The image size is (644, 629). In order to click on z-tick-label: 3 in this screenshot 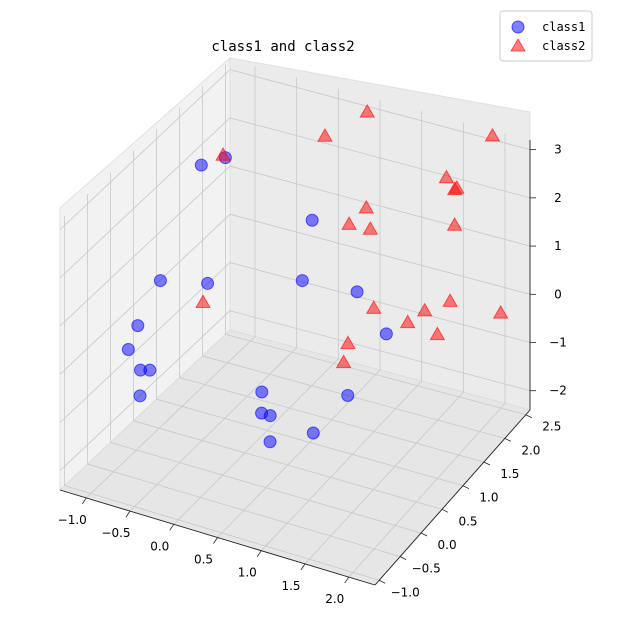, I will do `click(558, 150)`.